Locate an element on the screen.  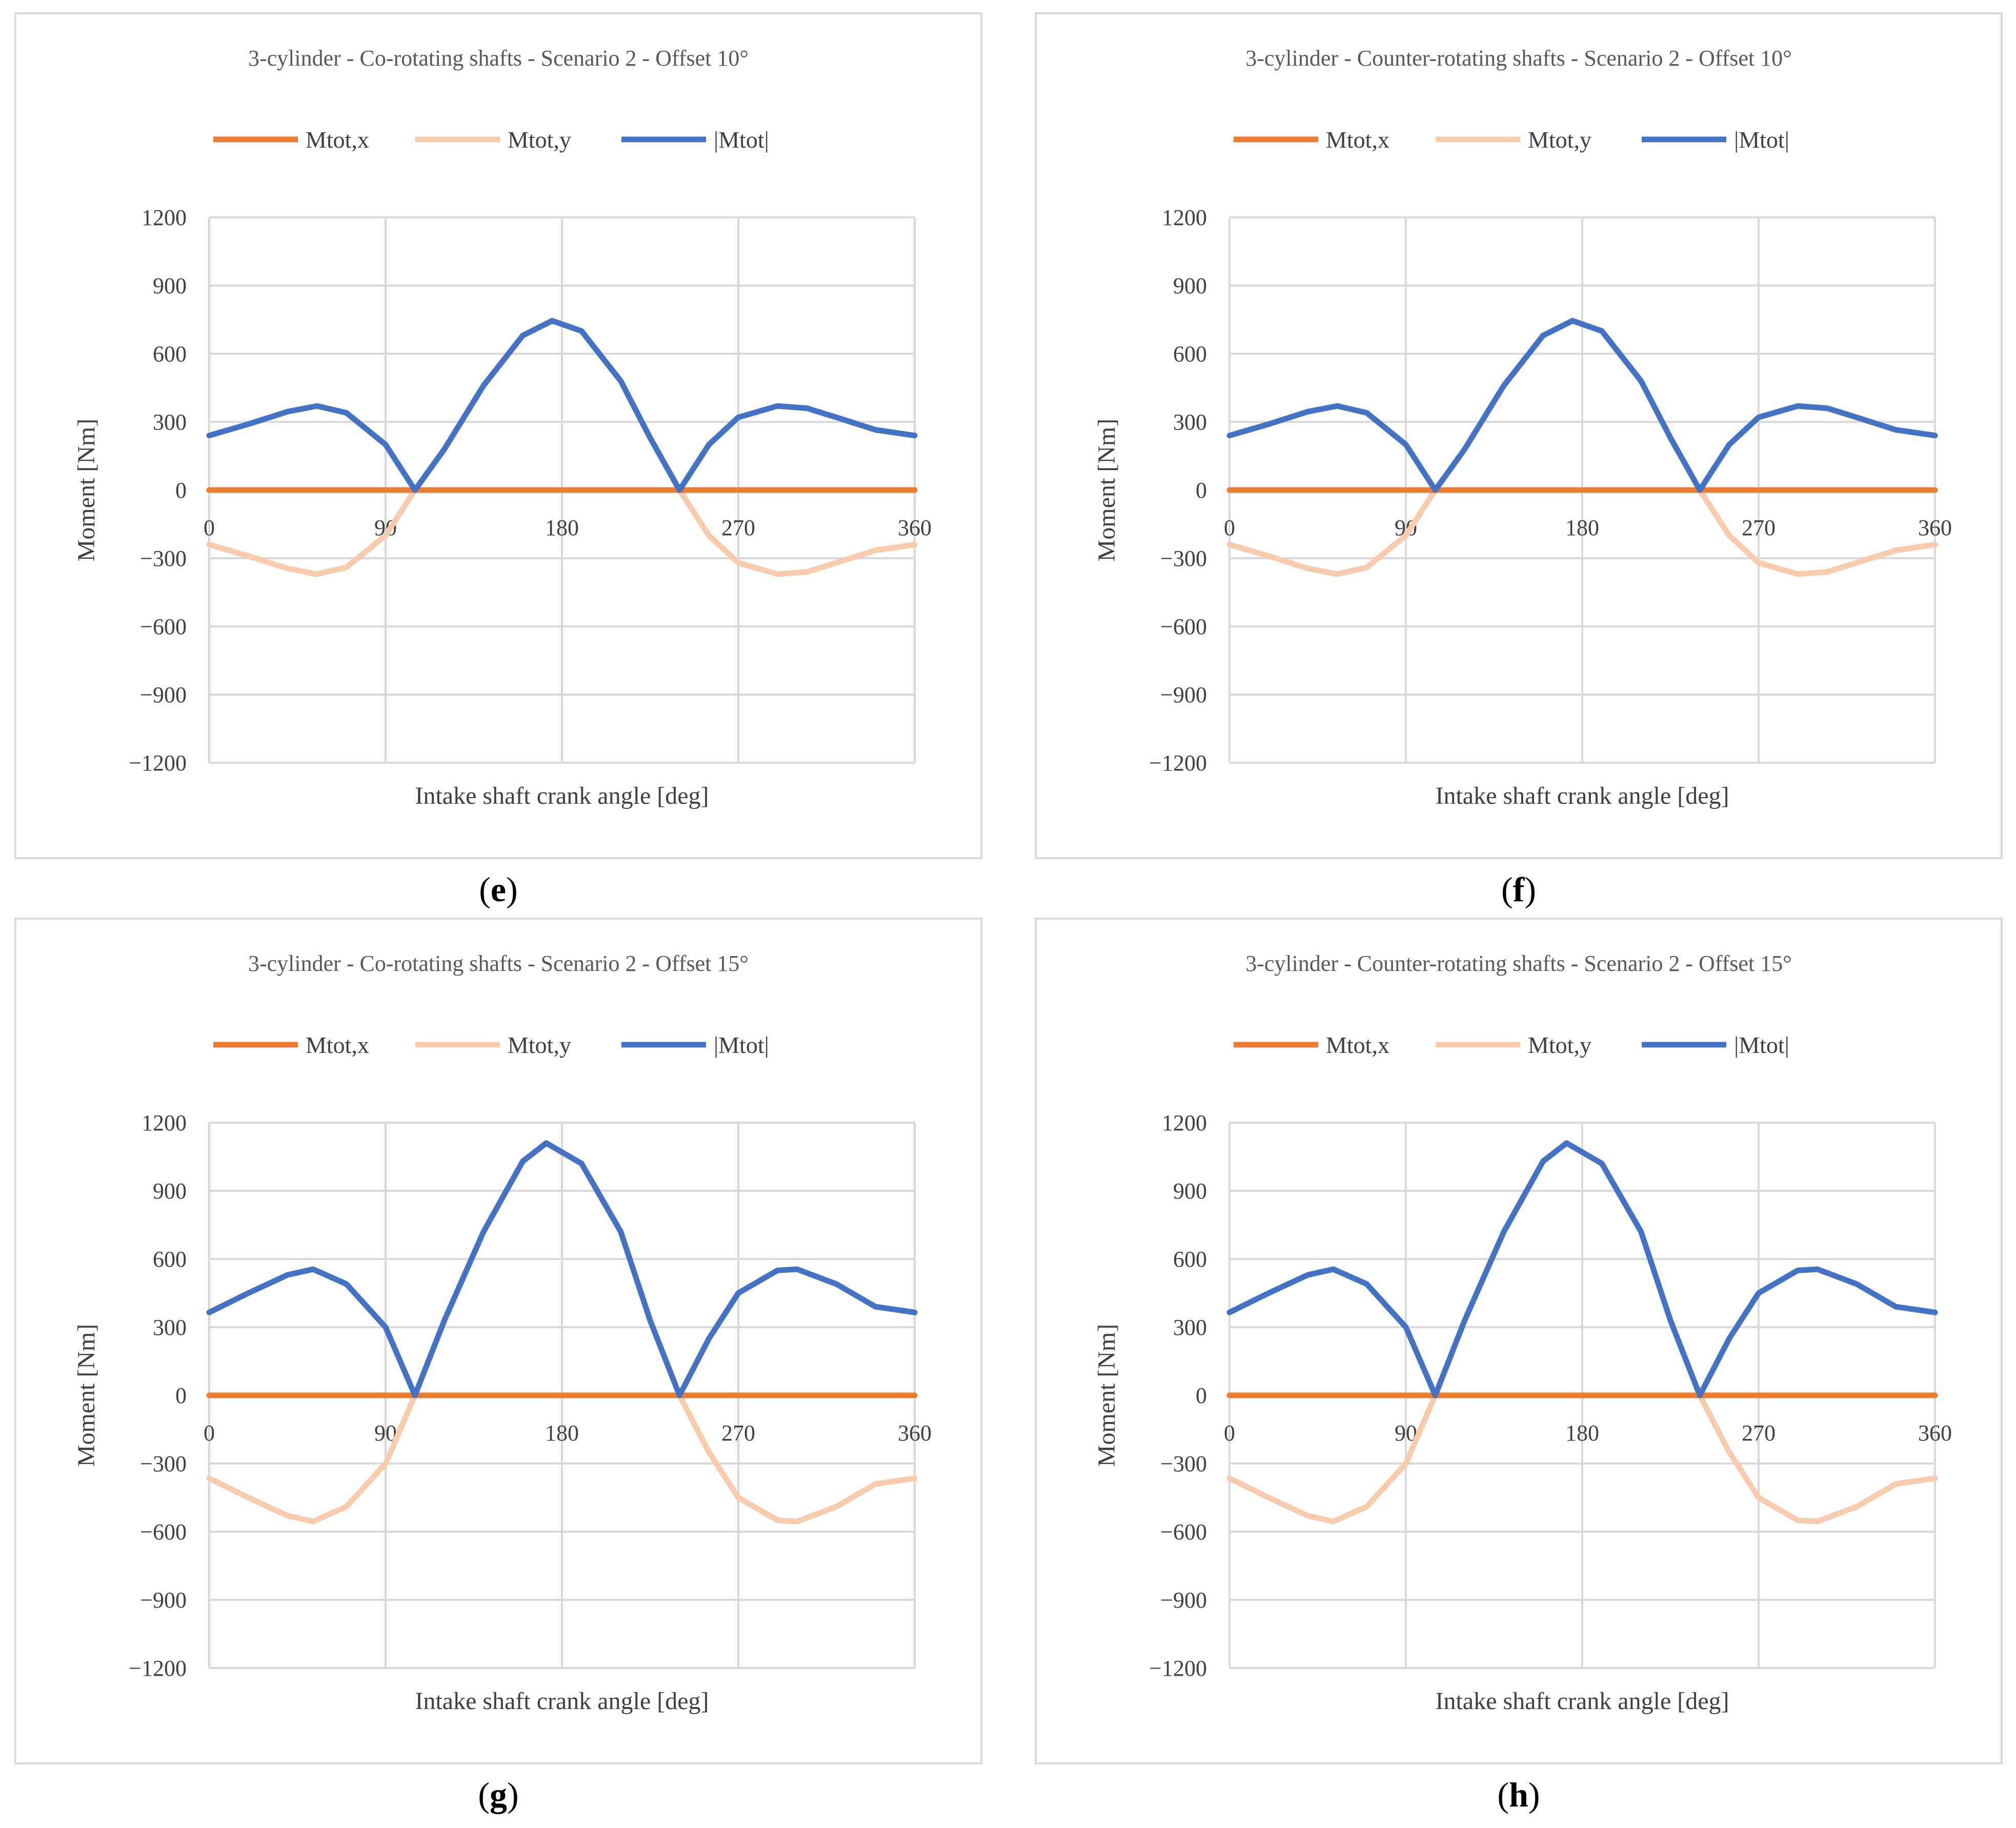
caption-h-letter: h is located at coordinates (1519, 1794).